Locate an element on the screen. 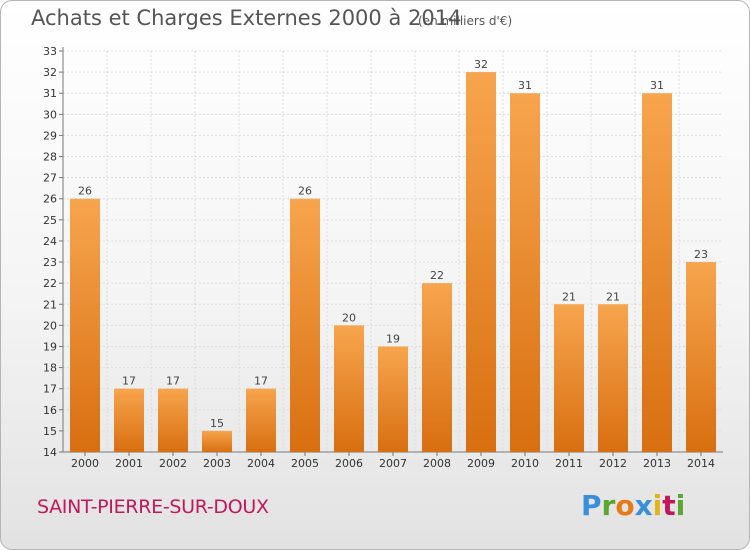  y-tick-label: 27 is located at coordinates (50, 178).